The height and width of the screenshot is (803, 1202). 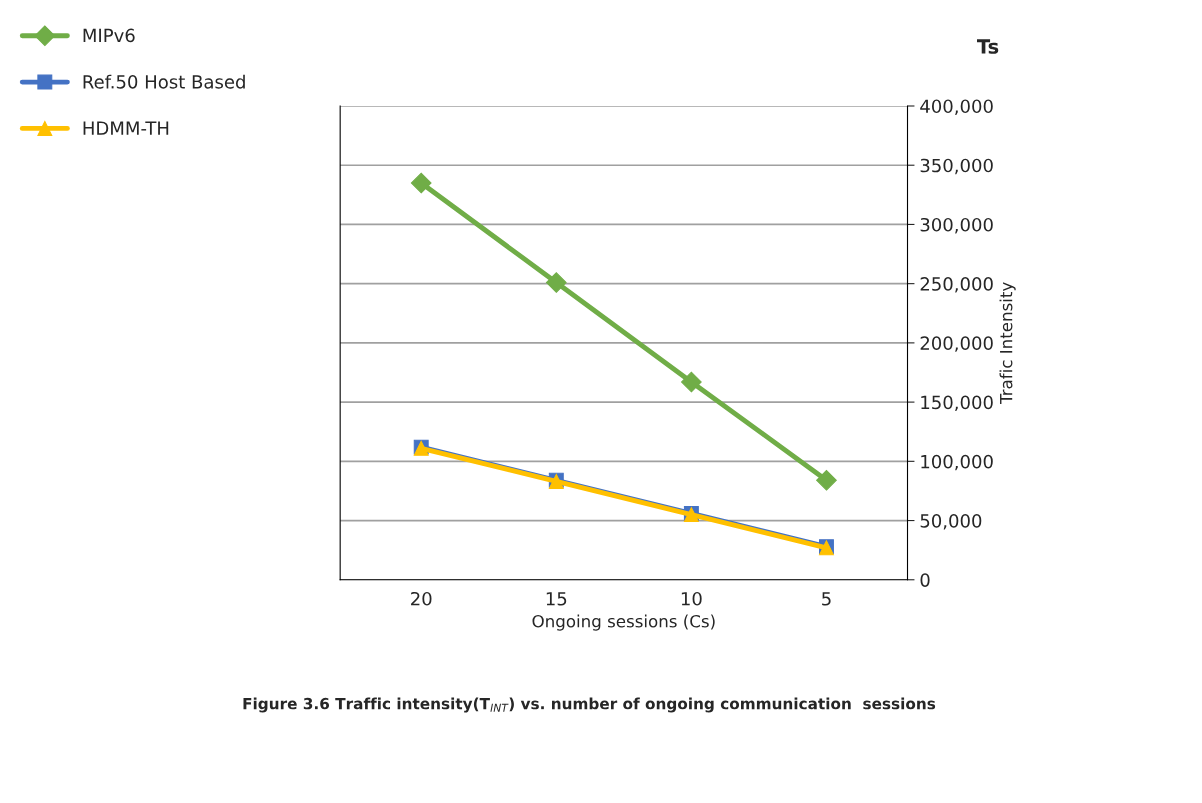 What do you see at coordinates (956, 285) in the screenshot?
I see `y-tick-label: 250,000` at bounding box center [956, 285].